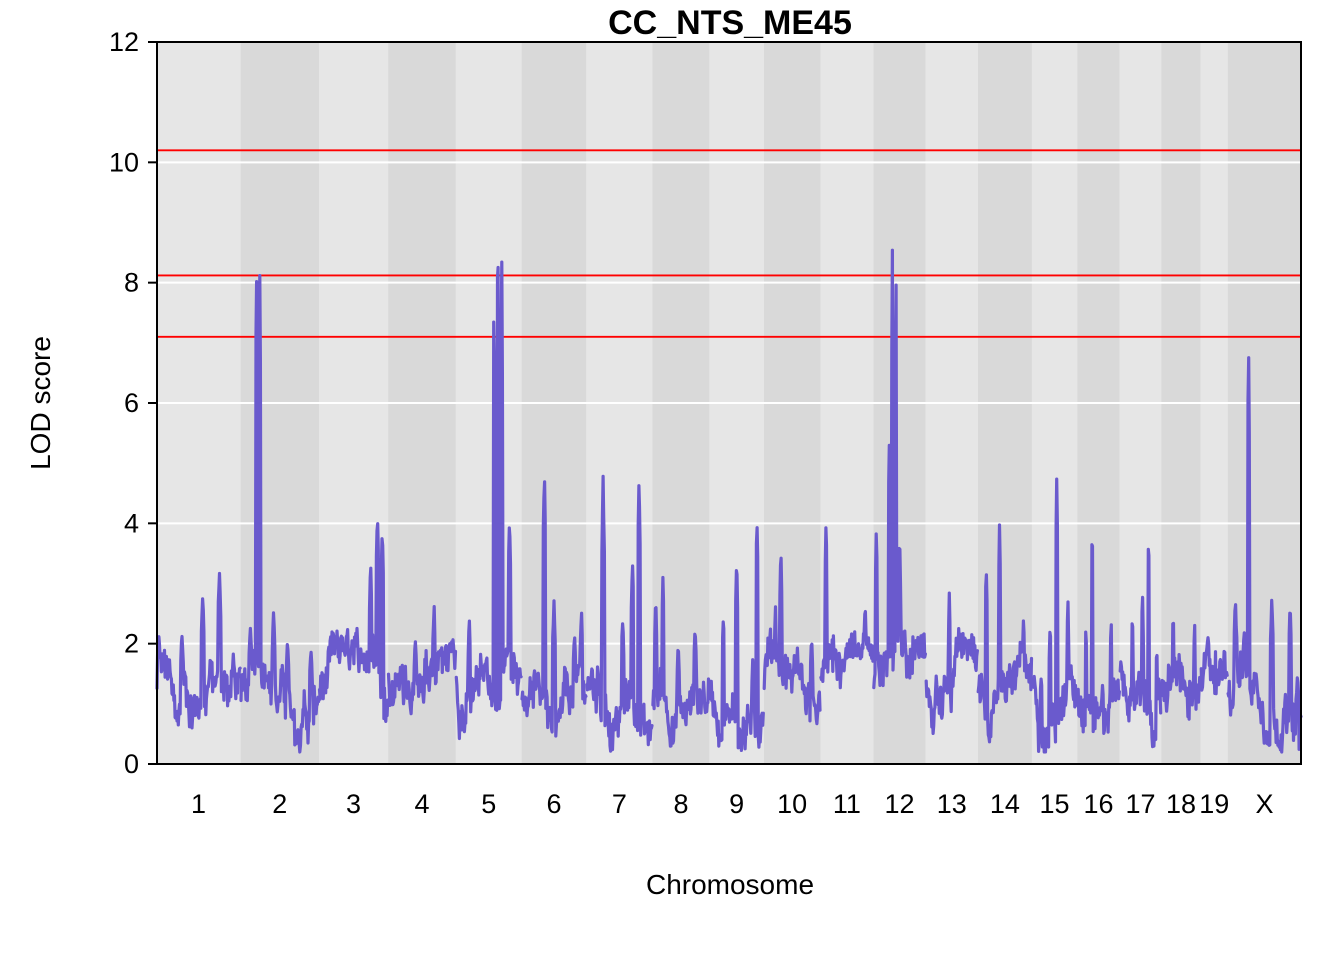 This screenshot has width=1344, height=960. I want to click on y-tick-label-8: 8, so click(131, 283).